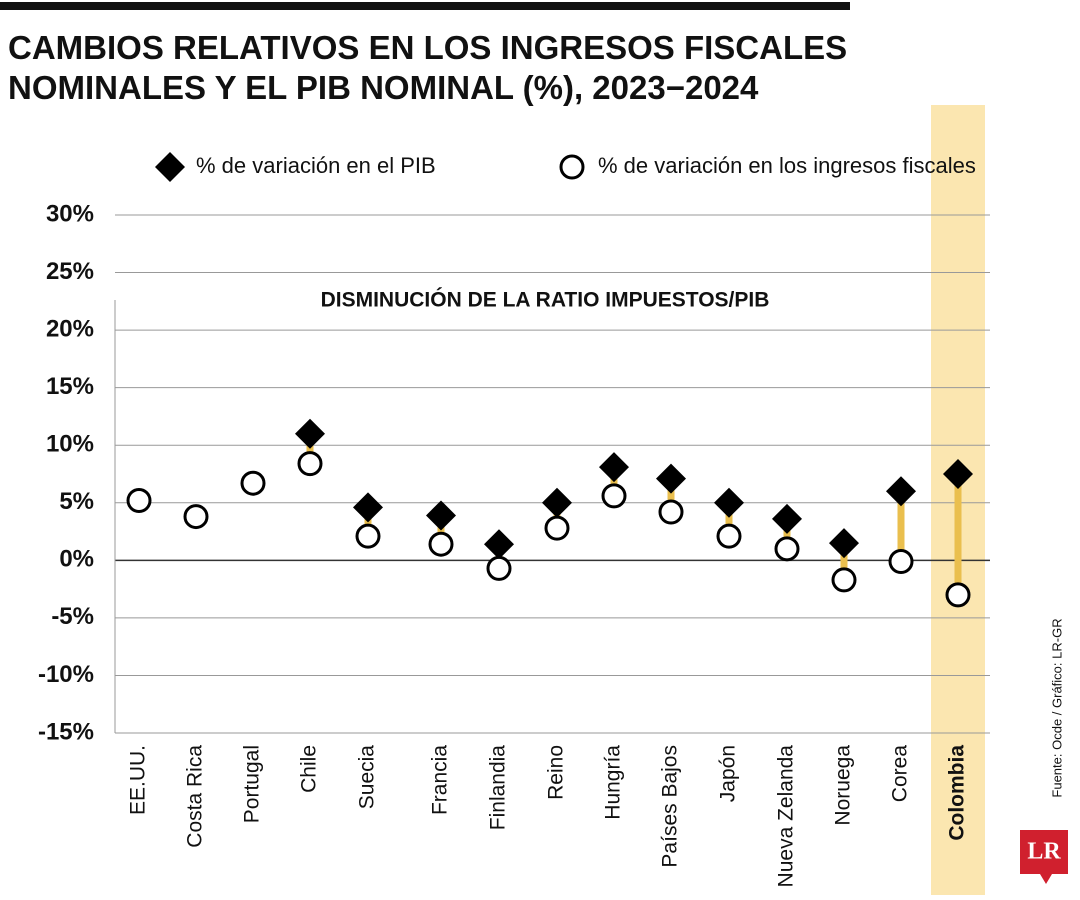 Image resolution: width=1080 pixels, height=900 pixels. I want to click on y-tick-label: -5%, so click(72, 616).